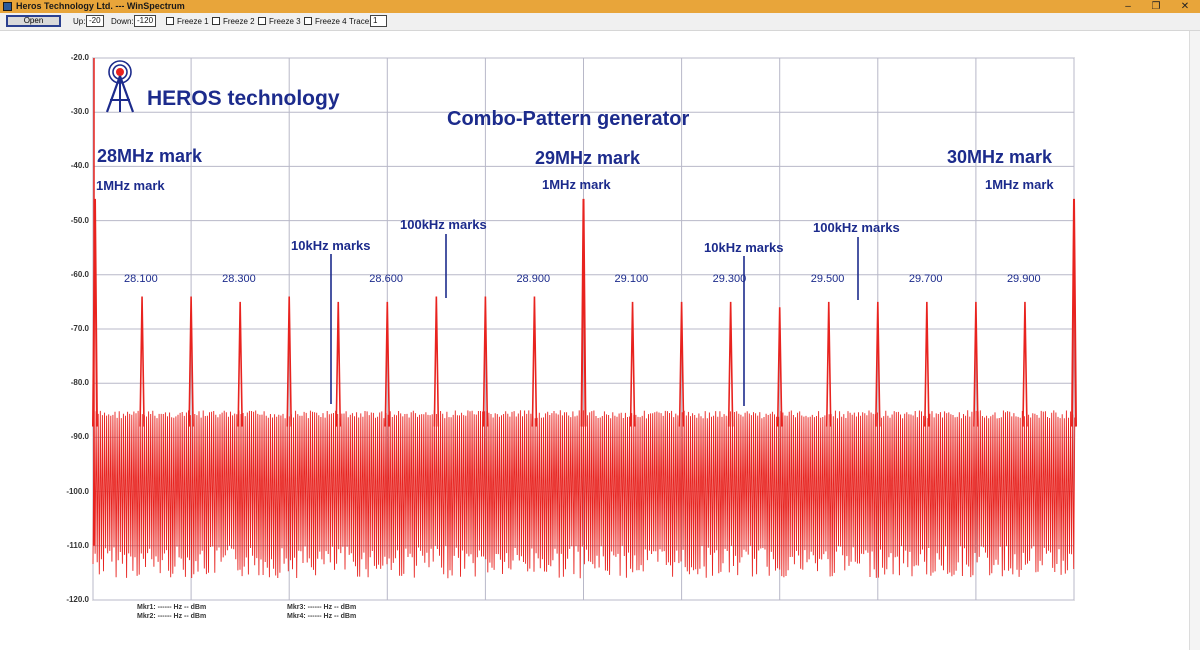 The height and width of the screenshot is (650, 1200). Describe the element at coordinates (1185, 6) in the screenshot. I see `close-icon: ✕` at that location.